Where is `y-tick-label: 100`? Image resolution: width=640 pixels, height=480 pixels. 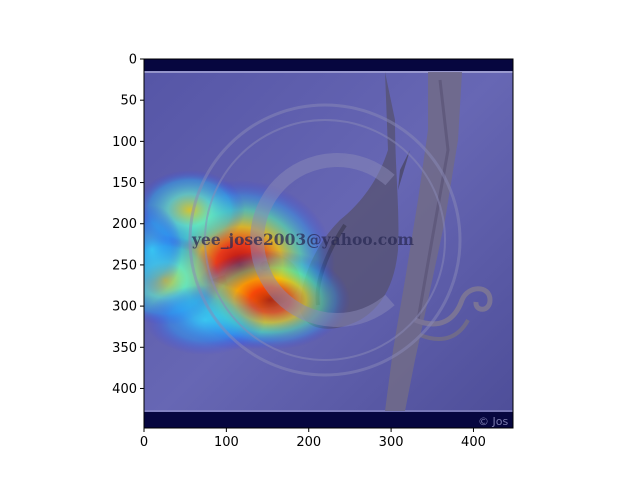
y-tick-label: 100 is located at coordinates (124, 142).